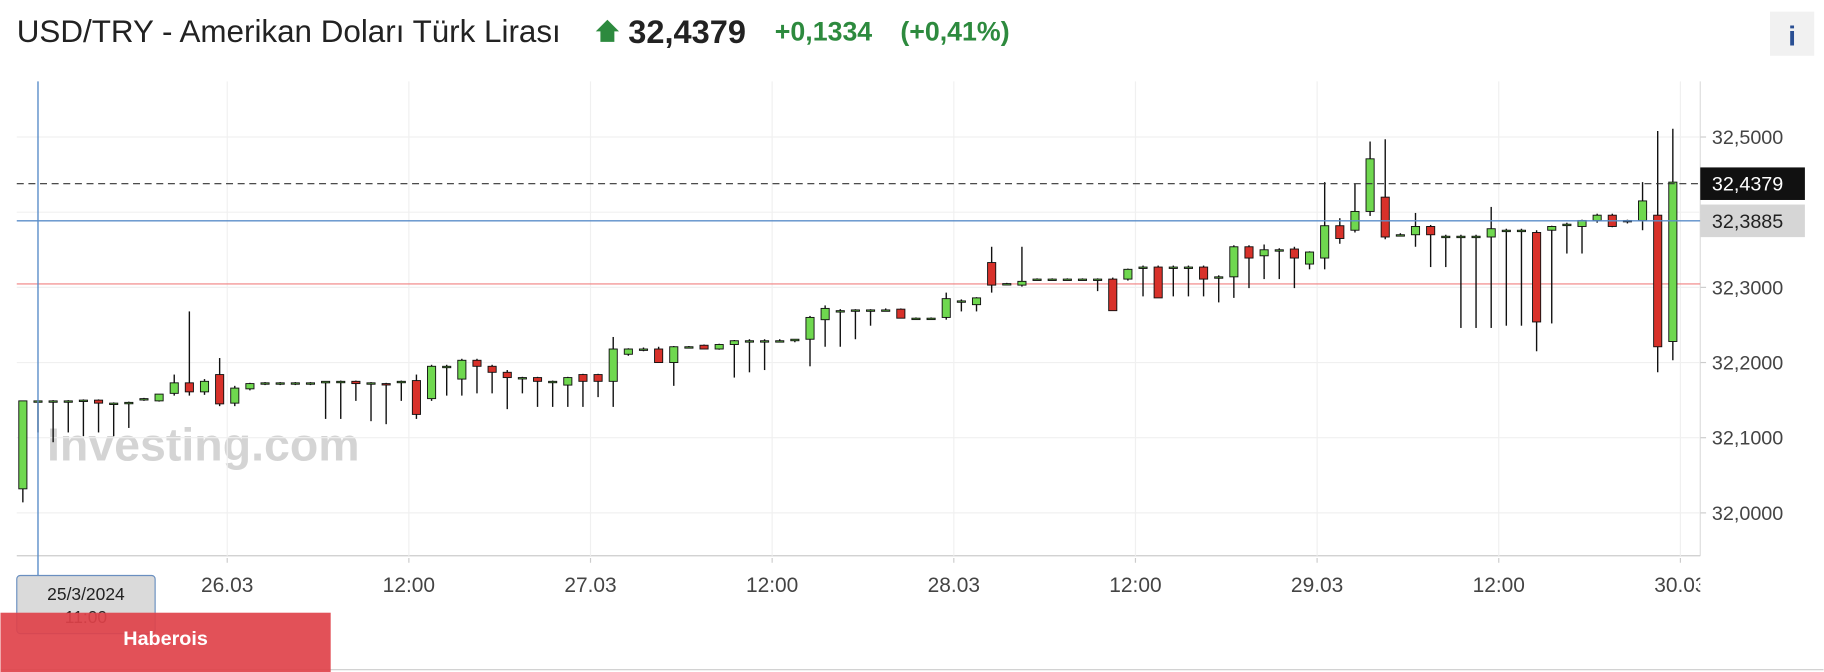  Describe the element at coordinates (1747, 222) in the screenshot. I see `crosshair-y-label: 32,3885` at that location.